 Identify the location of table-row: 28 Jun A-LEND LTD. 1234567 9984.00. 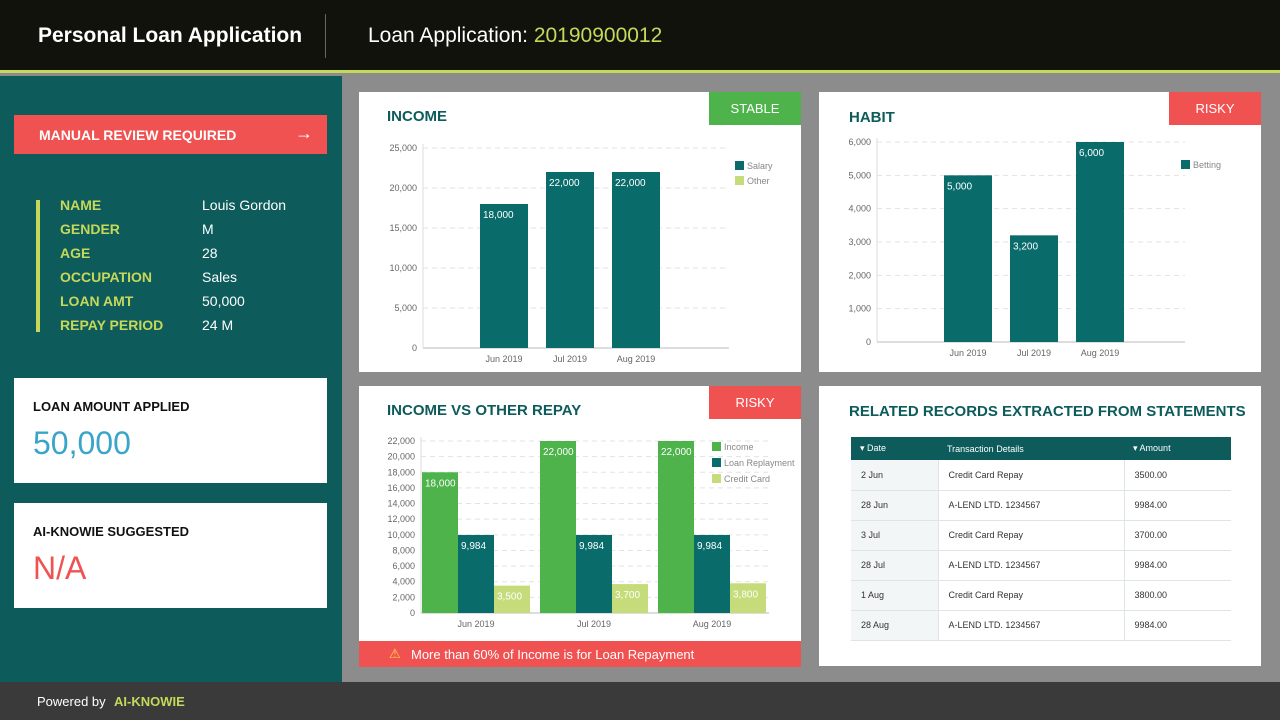
(1041, 505).